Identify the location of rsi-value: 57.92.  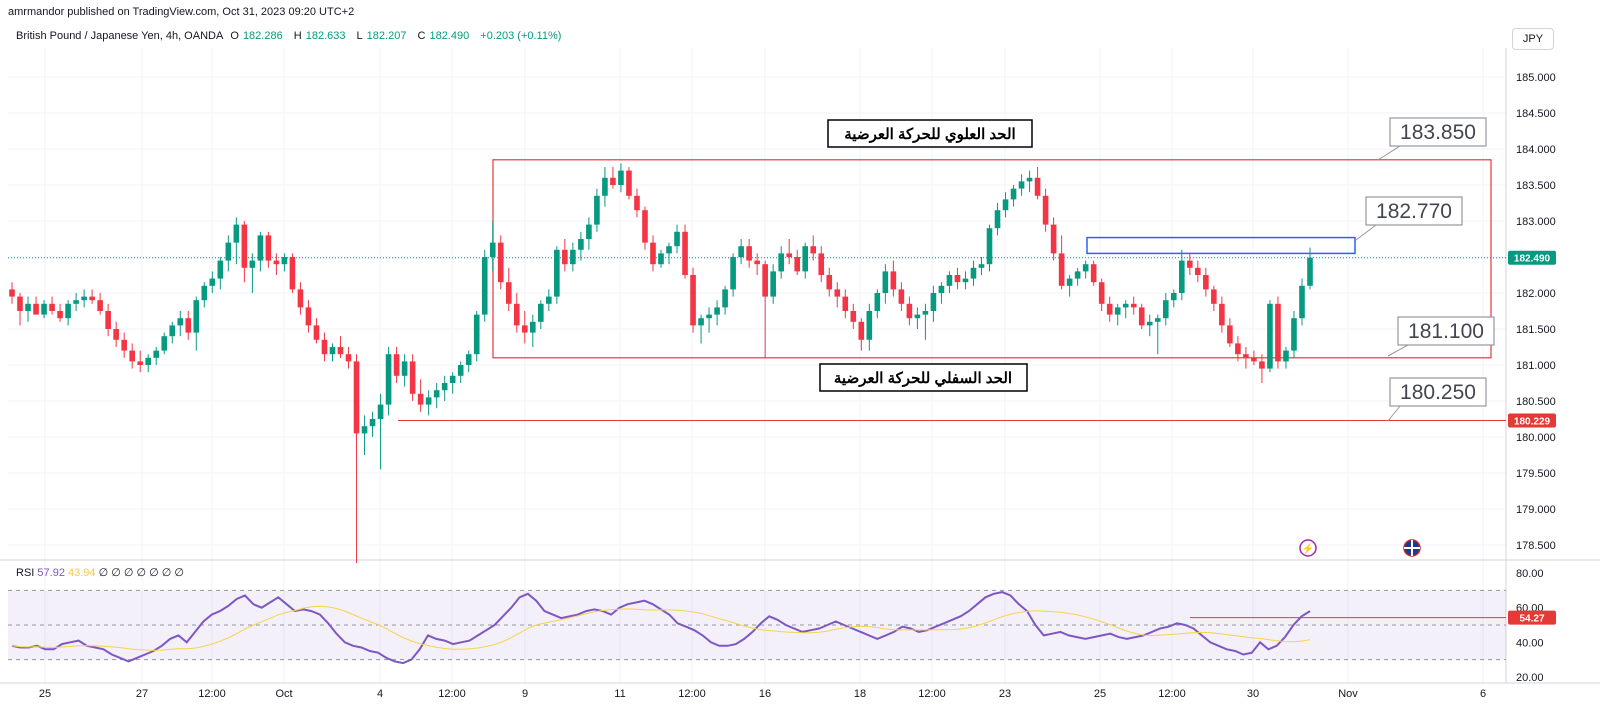
(51, 573).